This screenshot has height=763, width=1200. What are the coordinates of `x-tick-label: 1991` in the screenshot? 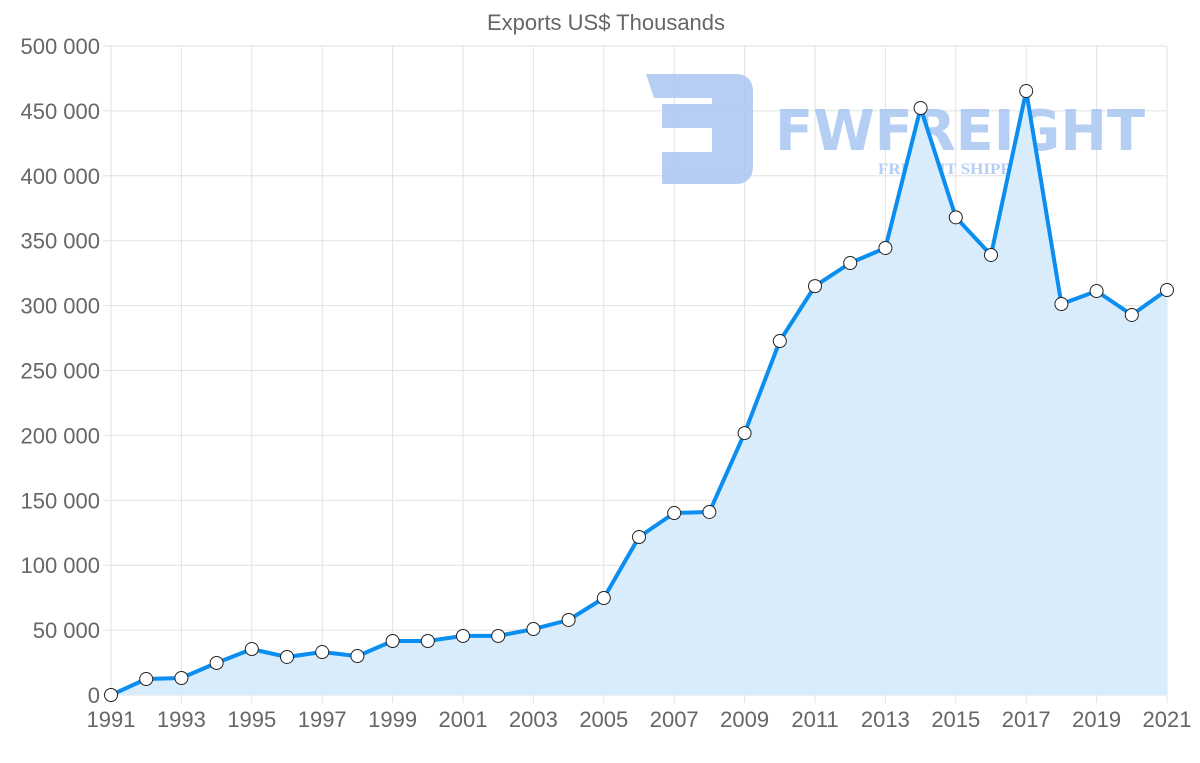 It's located at (111, 719).